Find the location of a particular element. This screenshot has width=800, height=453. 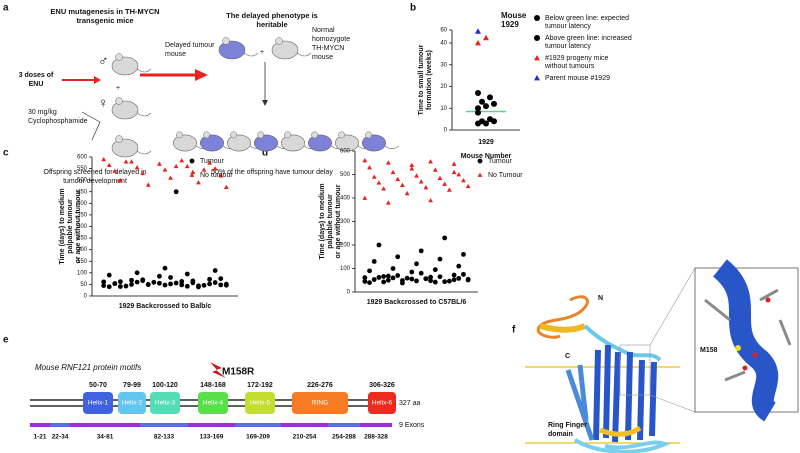

legend-label: Tumour is located at coordinates (212, 161).